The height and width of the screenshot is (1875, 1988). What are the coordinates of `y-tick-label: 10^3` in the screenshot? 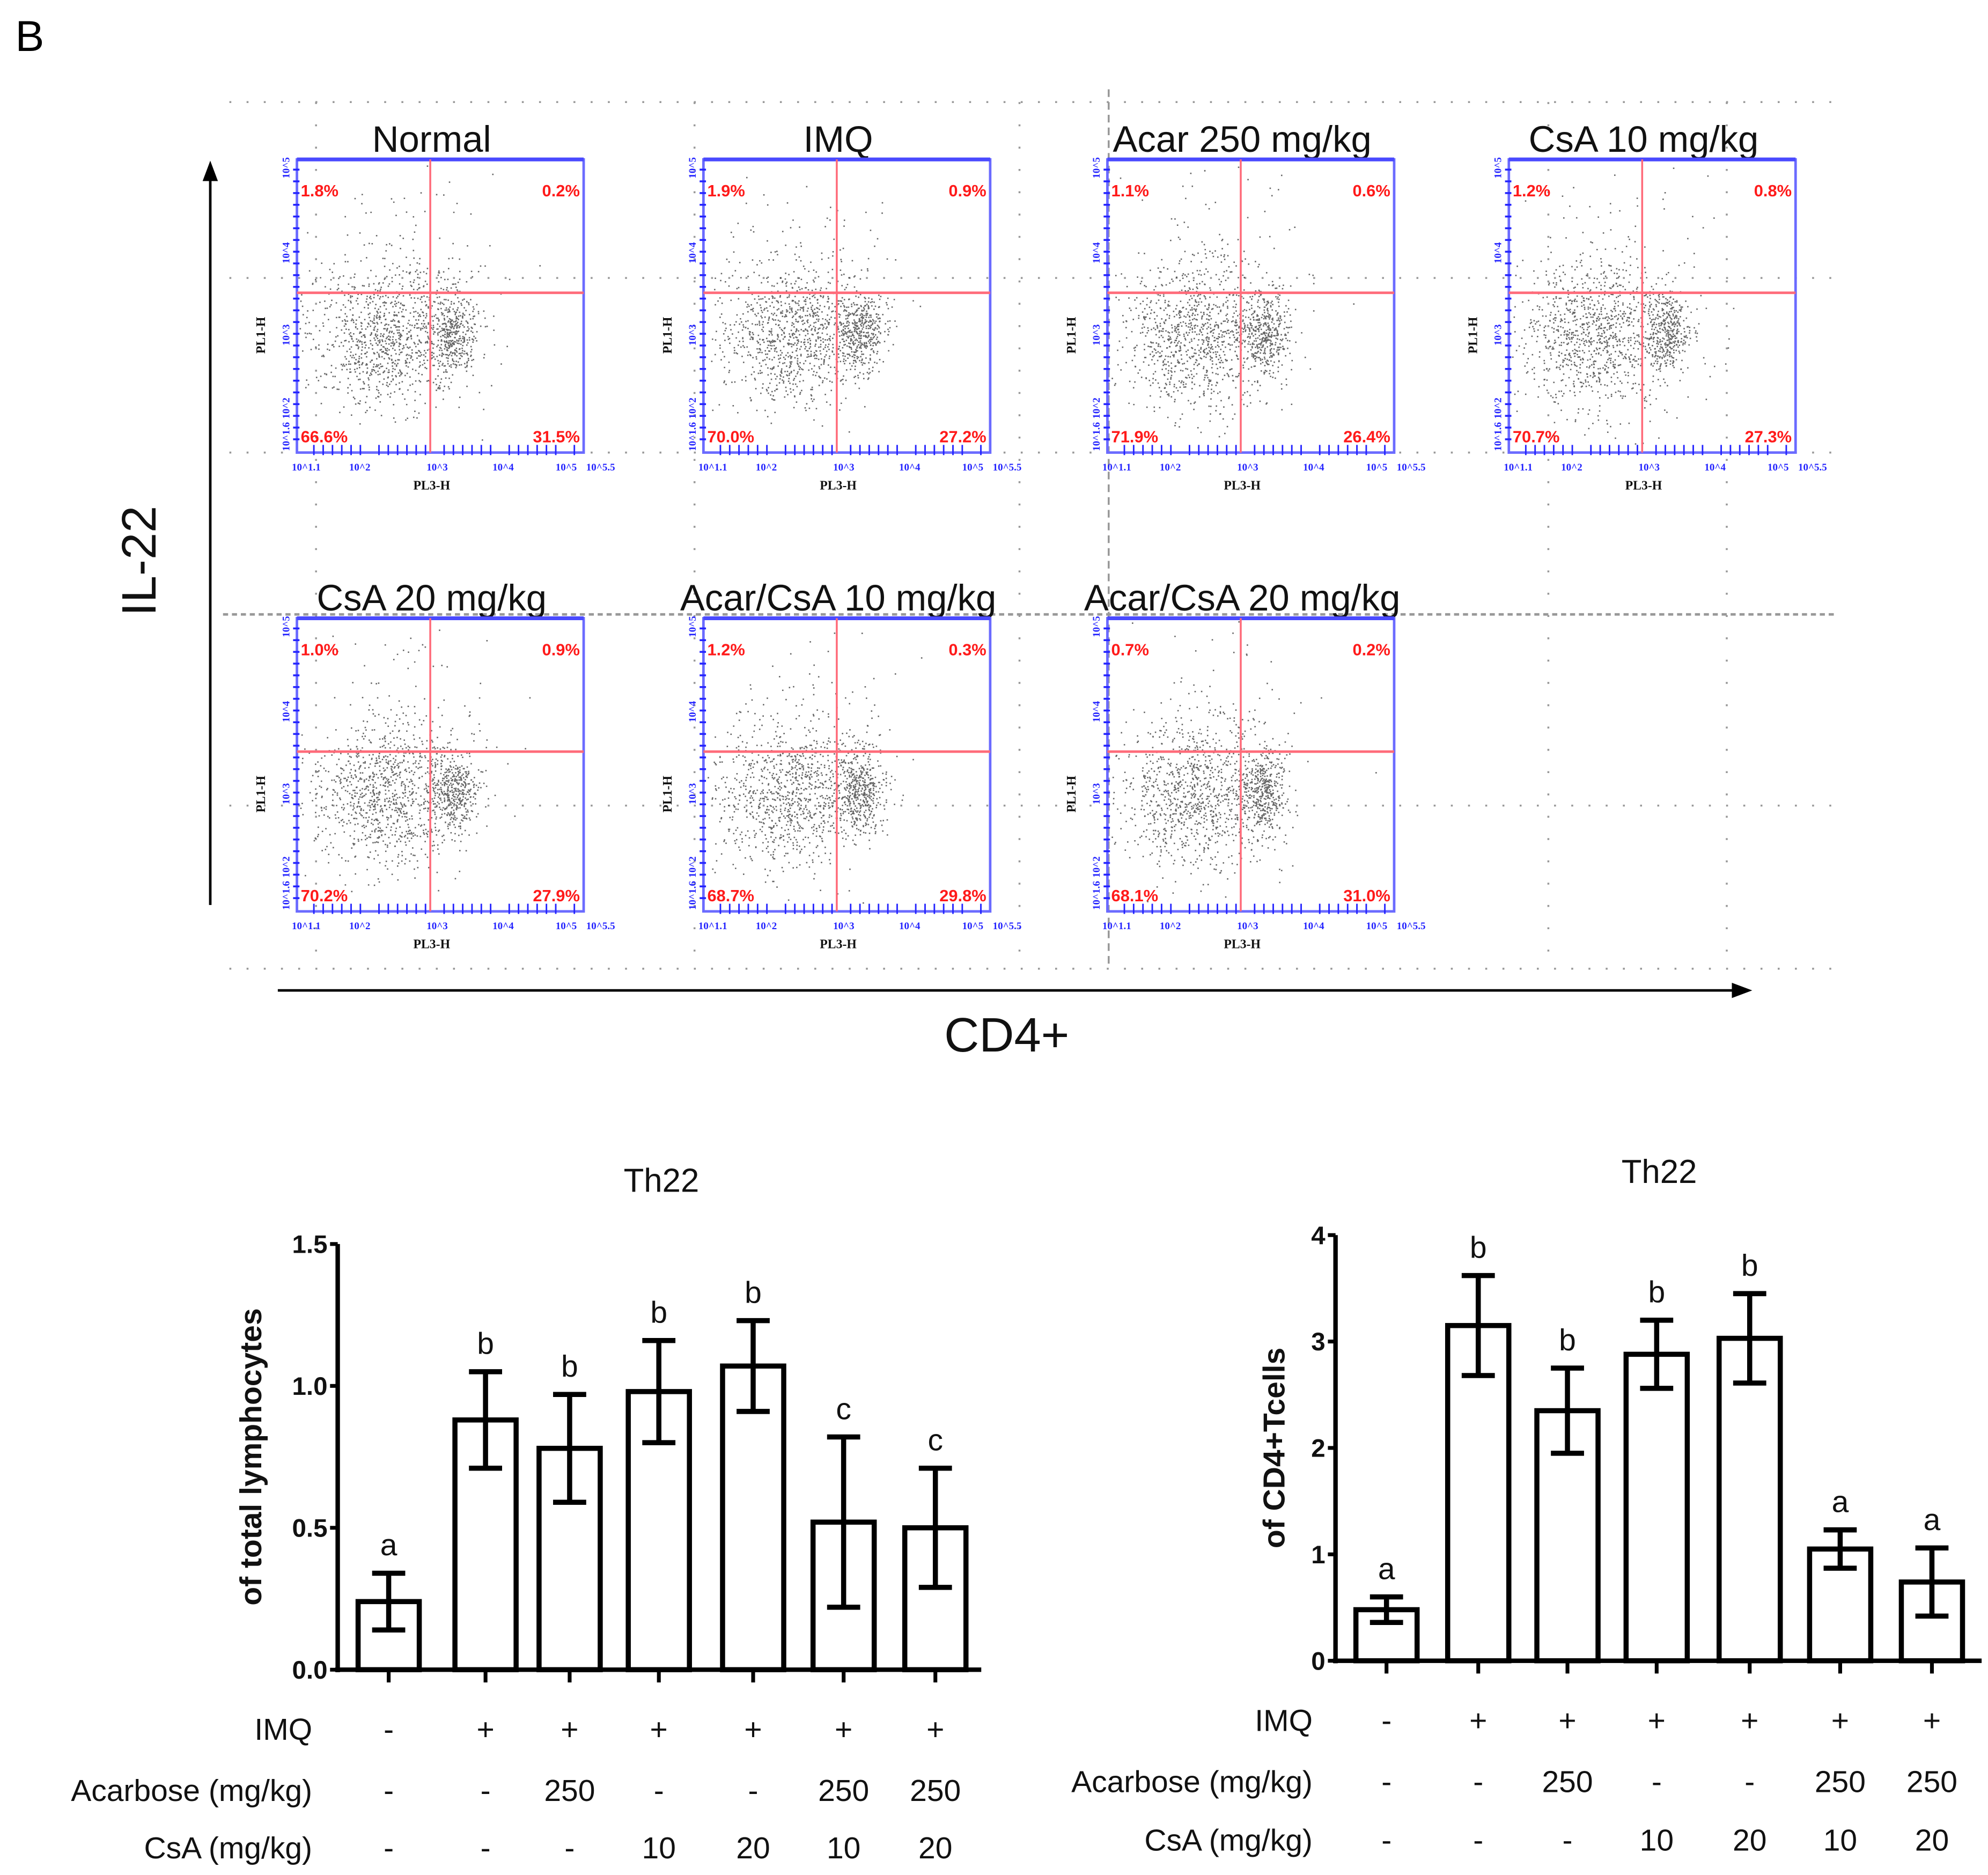 It's located at (692, 334).